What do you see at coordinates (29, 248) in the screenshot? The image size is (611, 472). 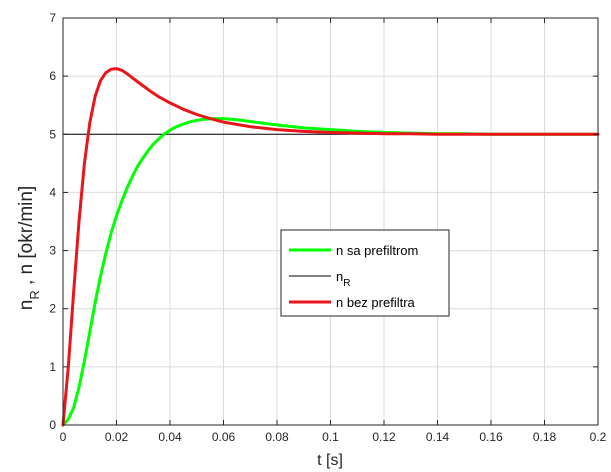 I see `y-axis-title: nR , n [okr/min]` at bounding box center [29, 248].